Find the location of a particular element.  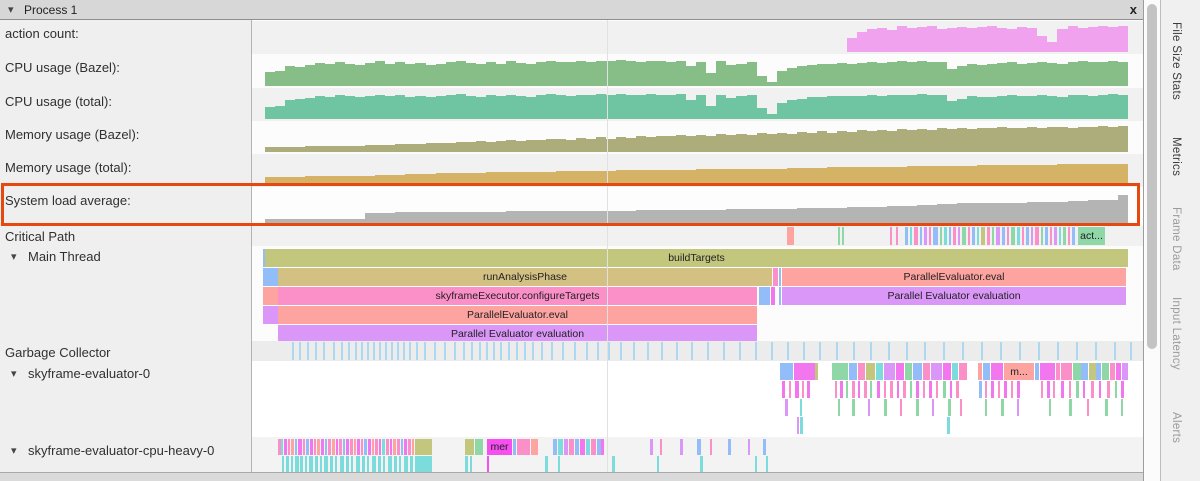

collapse-arrow-icon: ▾ is located at coordinates (11, 10).